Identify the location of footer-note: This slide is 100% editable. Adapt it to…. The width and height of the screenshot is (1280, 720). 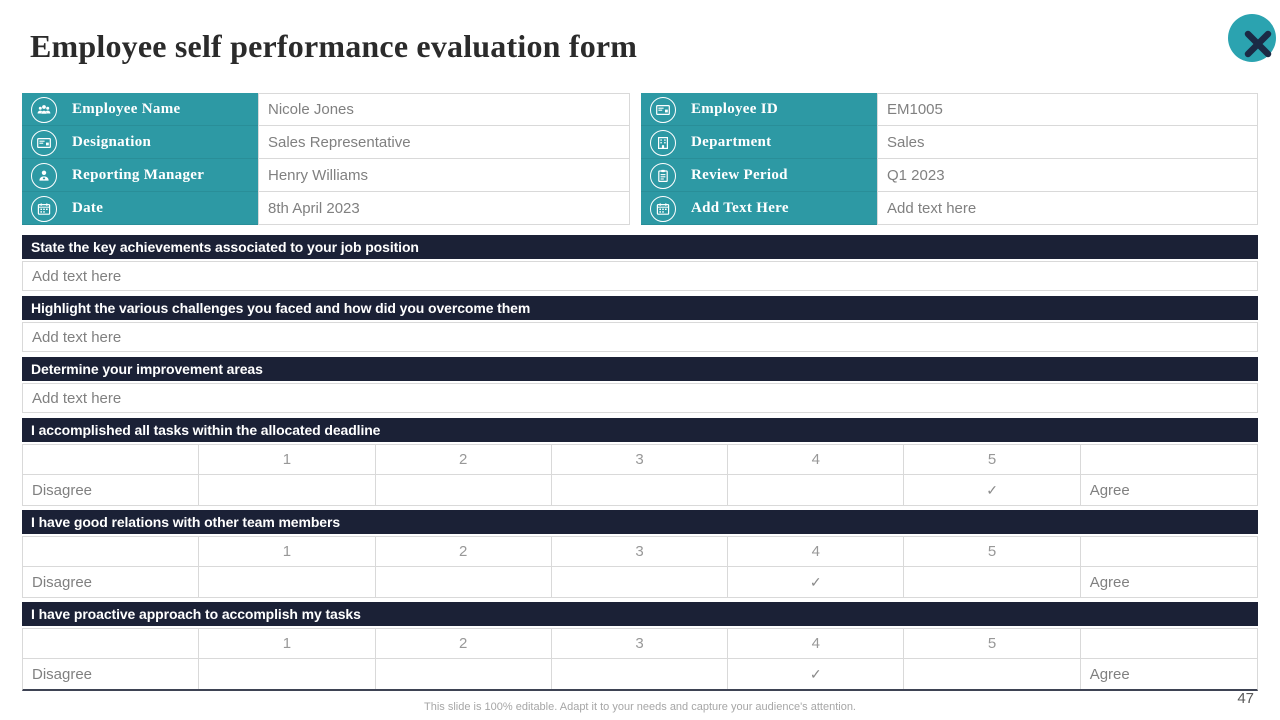
(640, 707).